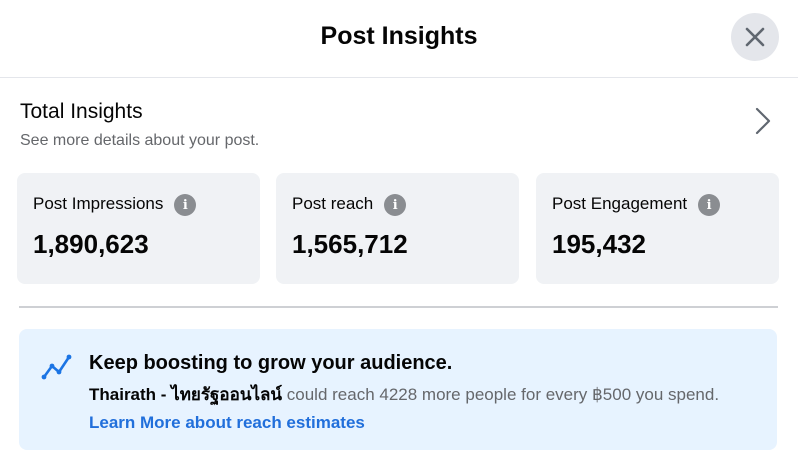 The height and width of the screenshot is (468, 798). I want to click on trend-line-icon, so click(56, 367).